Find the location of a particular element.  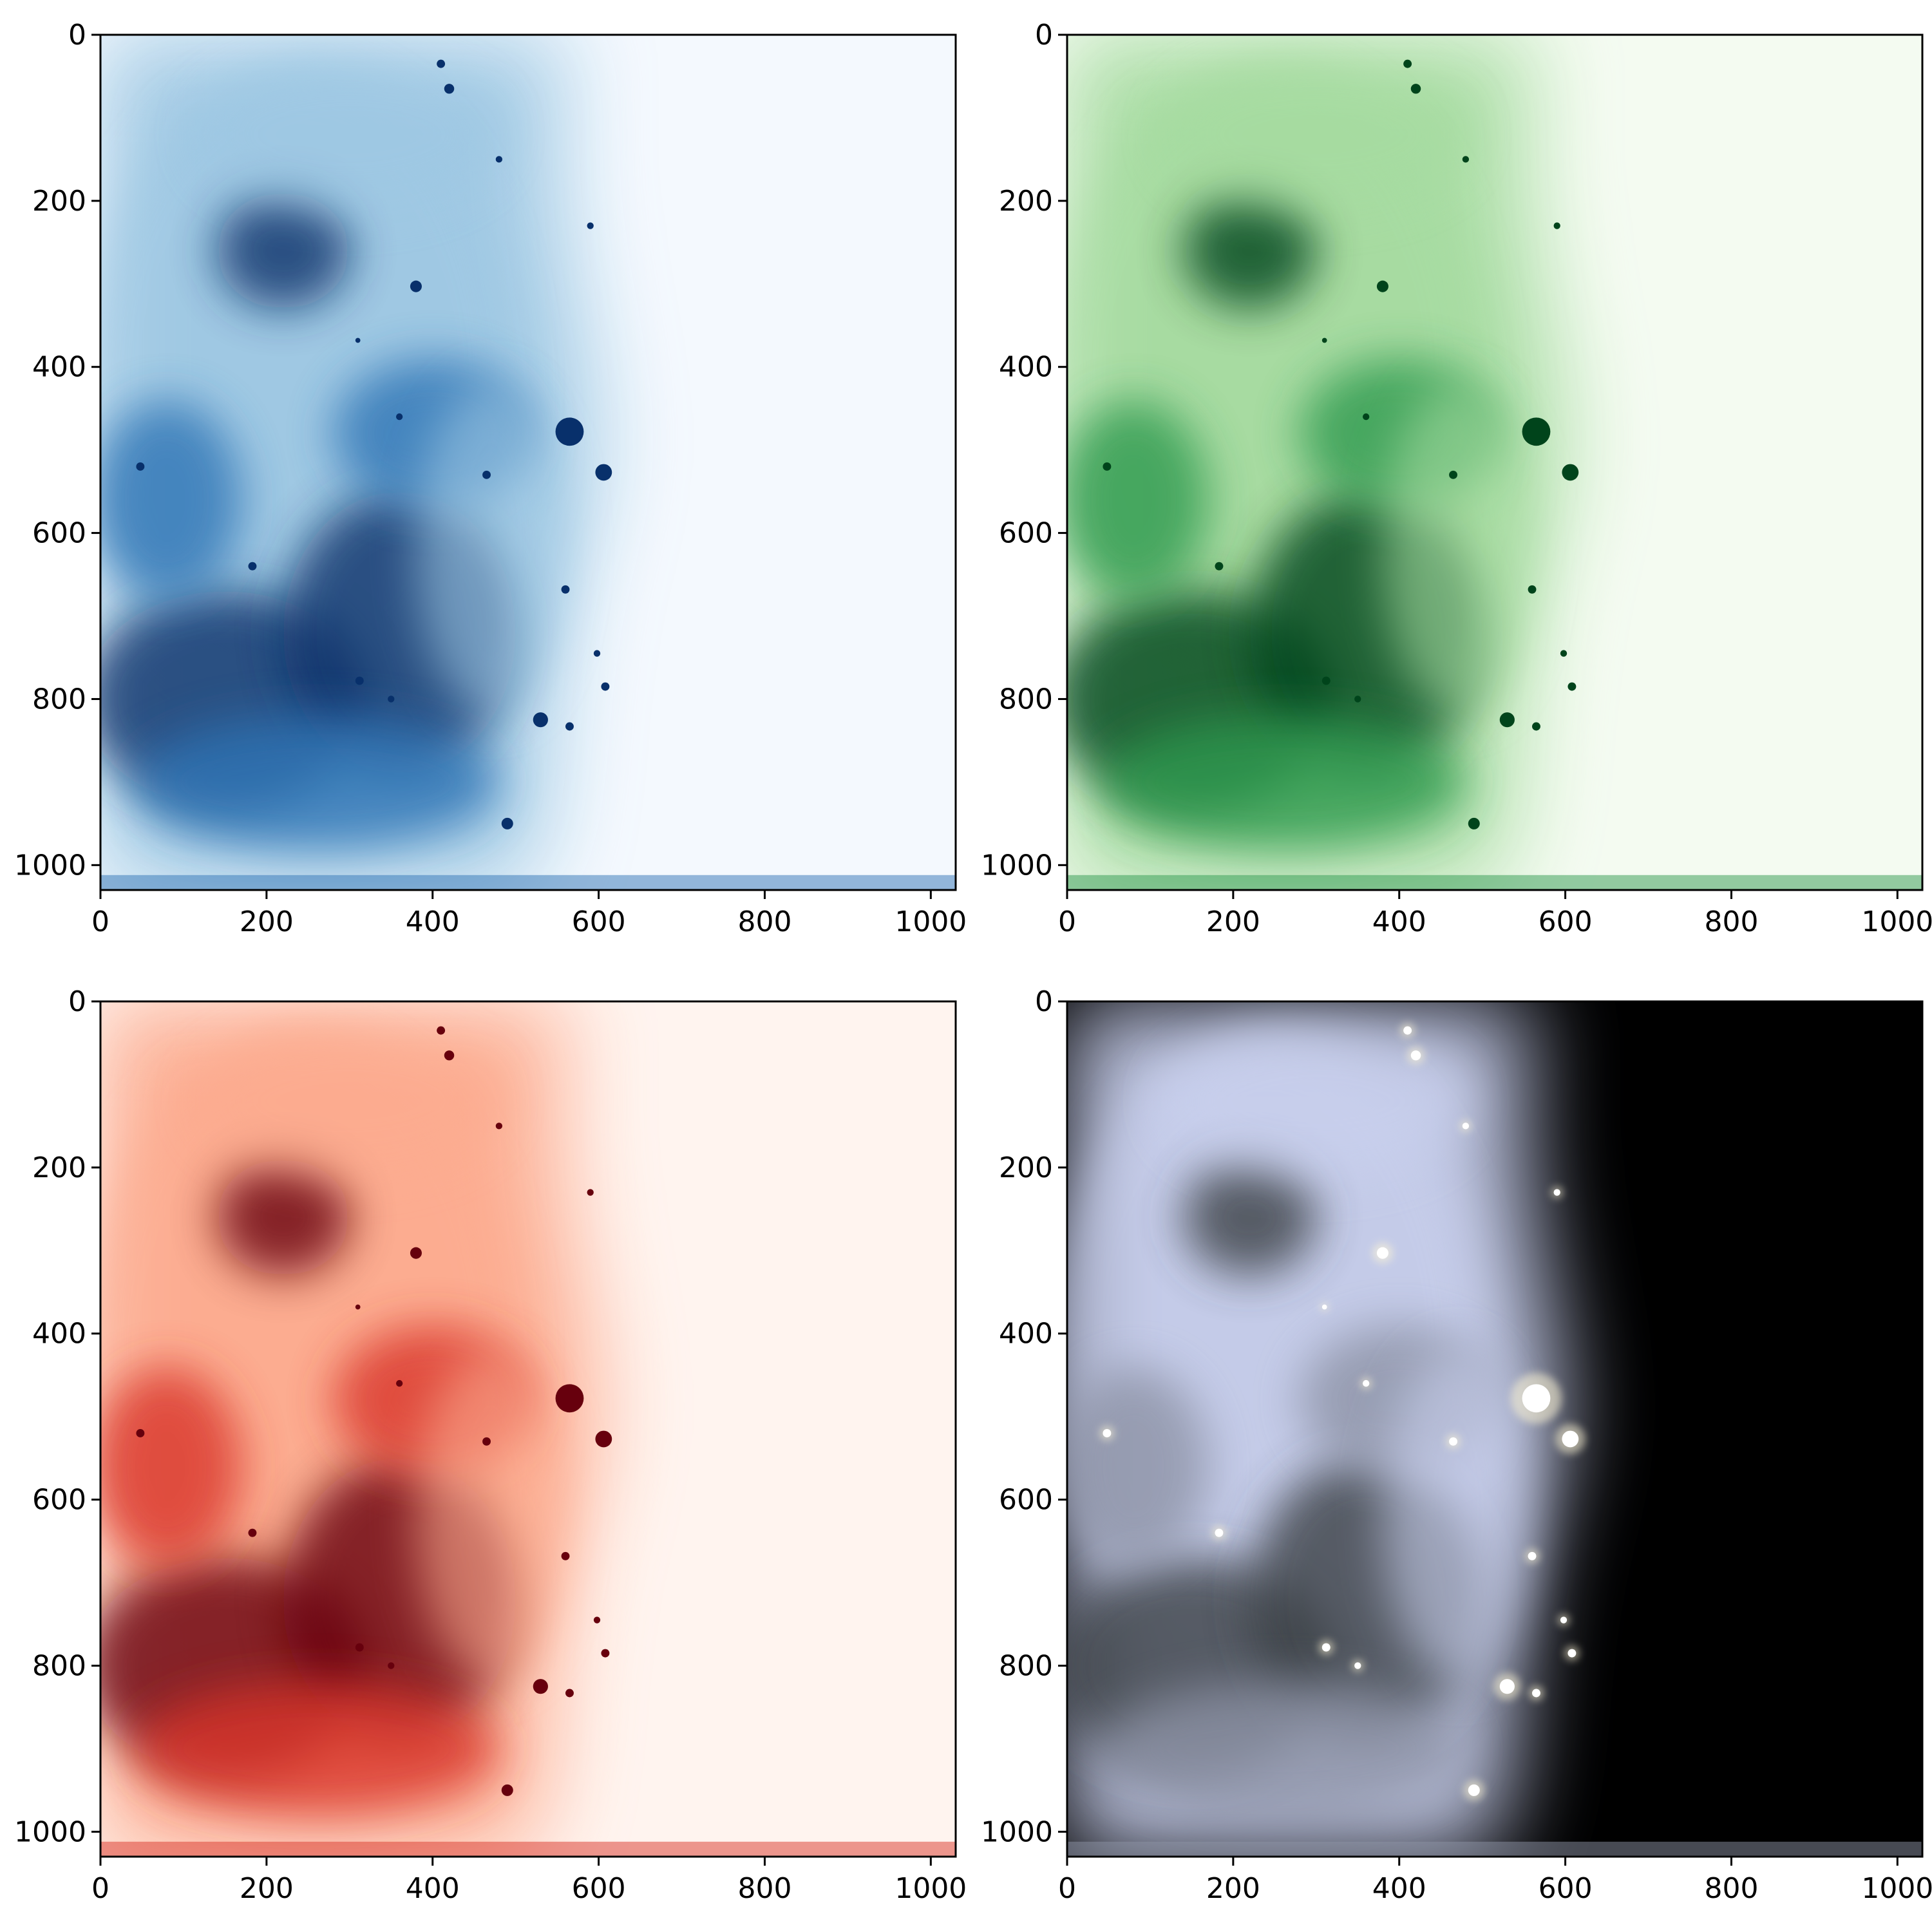

detector-edge-green is located at coordinates (1494, 882).